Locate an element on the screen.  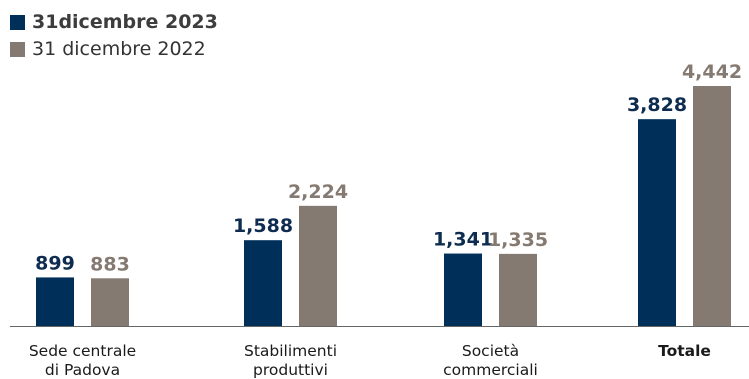
legend-label-2022: 31 dicembre 2022 is located at coordinates (119, 49).